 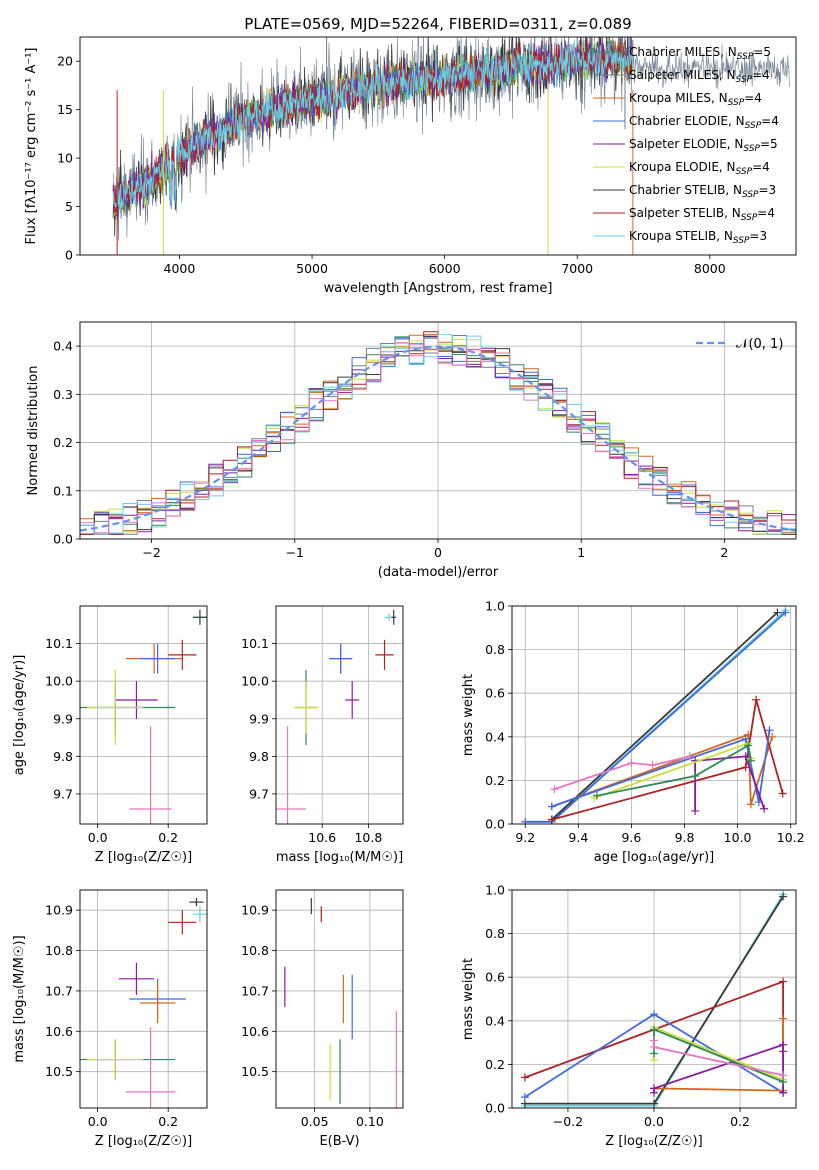 I want to click on y-tick-label: 10.7, so click(x=255, y=990).